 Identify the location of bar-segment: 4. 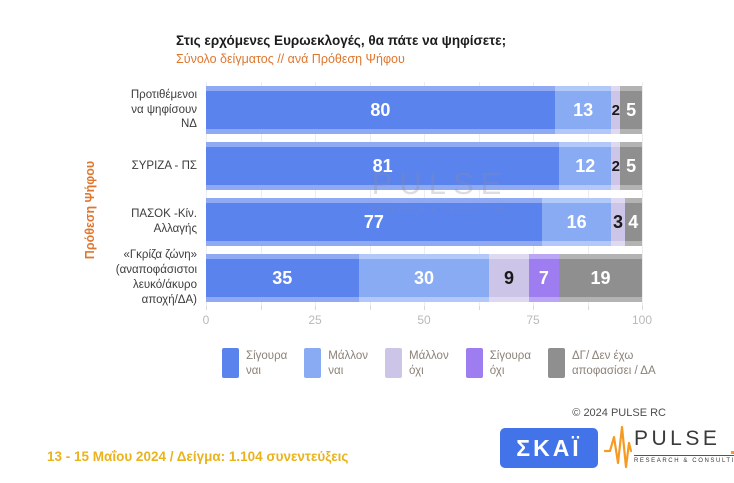
(633, 222).